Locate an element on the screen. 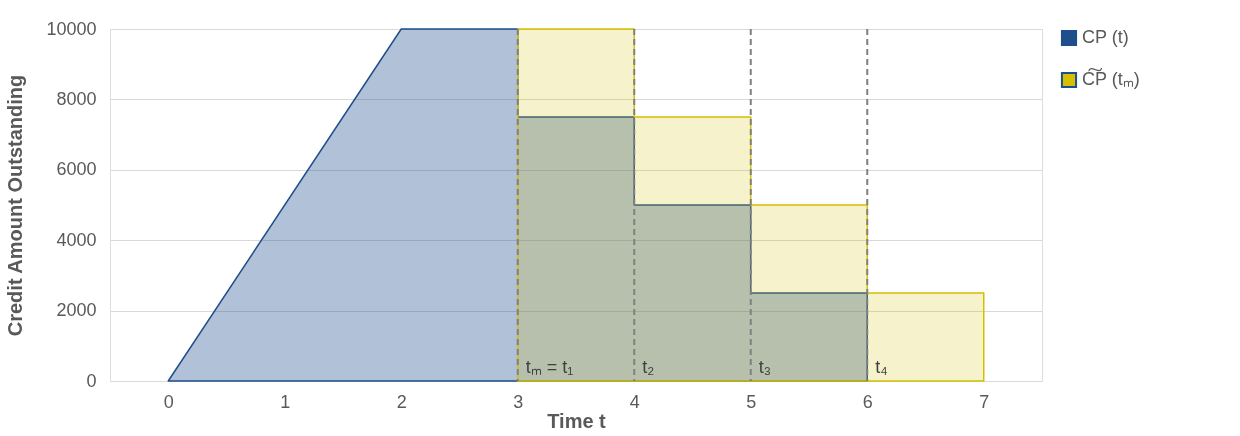  ref-line-label: t₃ is located at coordinates (765, 367).